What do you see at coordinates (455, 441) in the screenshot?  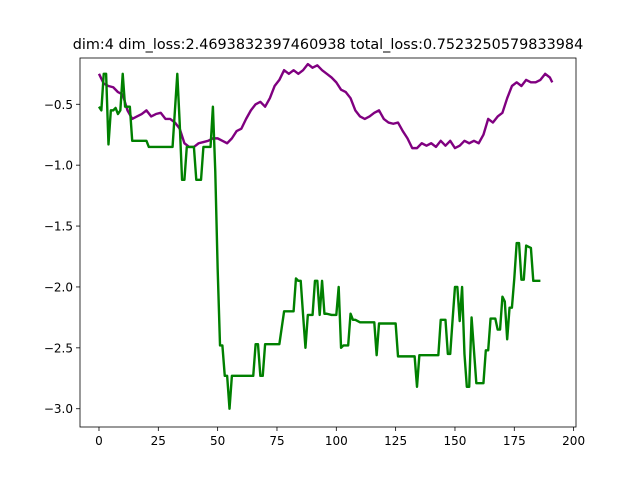 I see `x-tick-label: 150` at bounding box center [455, 441].